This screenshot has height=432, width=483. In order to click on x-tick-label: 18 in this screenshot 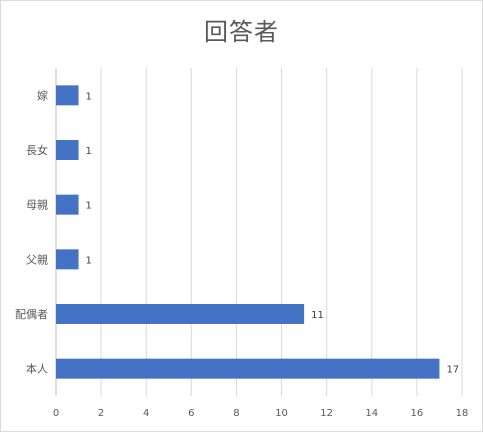, I will do `click(462, 413)`.